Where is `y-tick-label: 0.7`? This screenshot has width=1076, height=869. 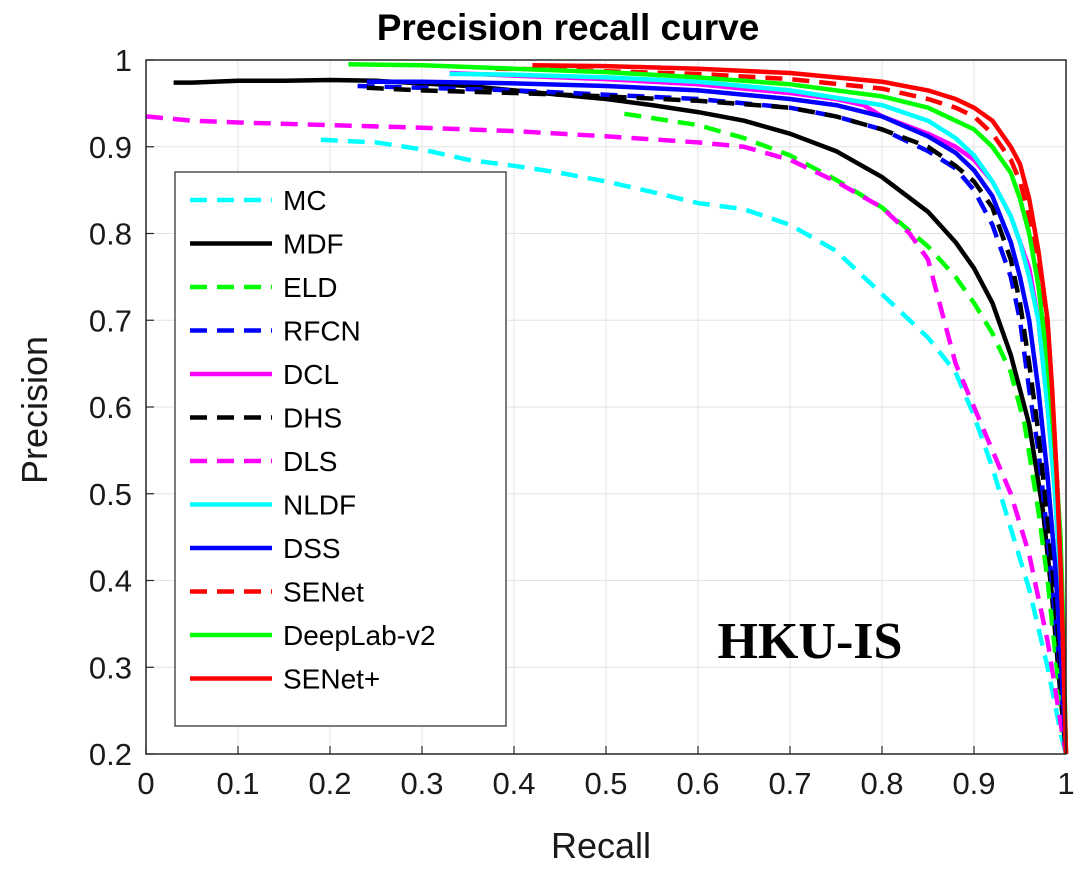 y-tick-label: 0.7 is located at coordinates (110, 320).